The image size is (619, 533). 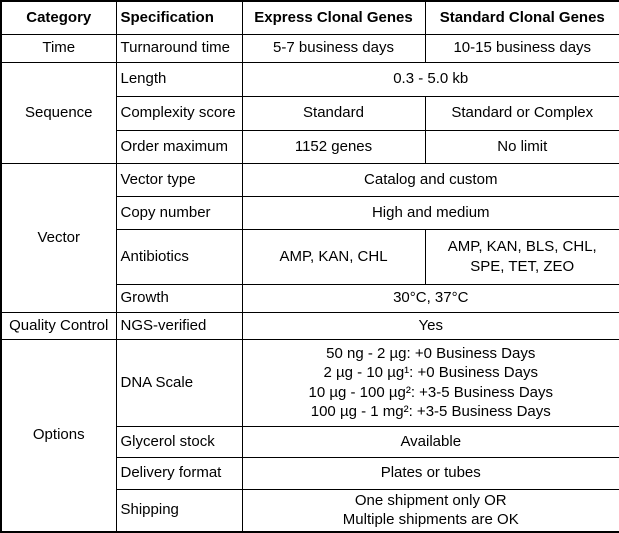 What do you see at coordinates (430, 325) in the screenshot?
I see `value-cell-ngs-verified: Yes` at bounding box center [430, 325].